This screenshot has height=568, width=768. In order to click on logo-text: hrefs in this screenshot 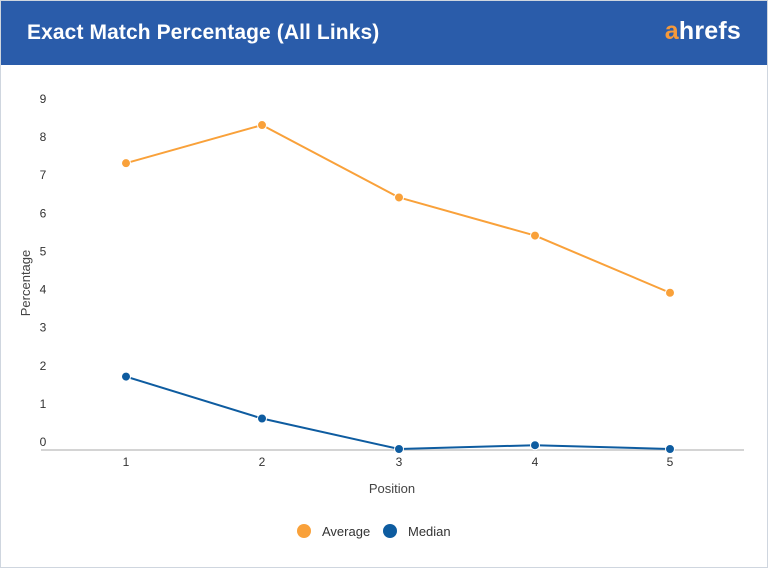, I will do `click(709, 31)`.